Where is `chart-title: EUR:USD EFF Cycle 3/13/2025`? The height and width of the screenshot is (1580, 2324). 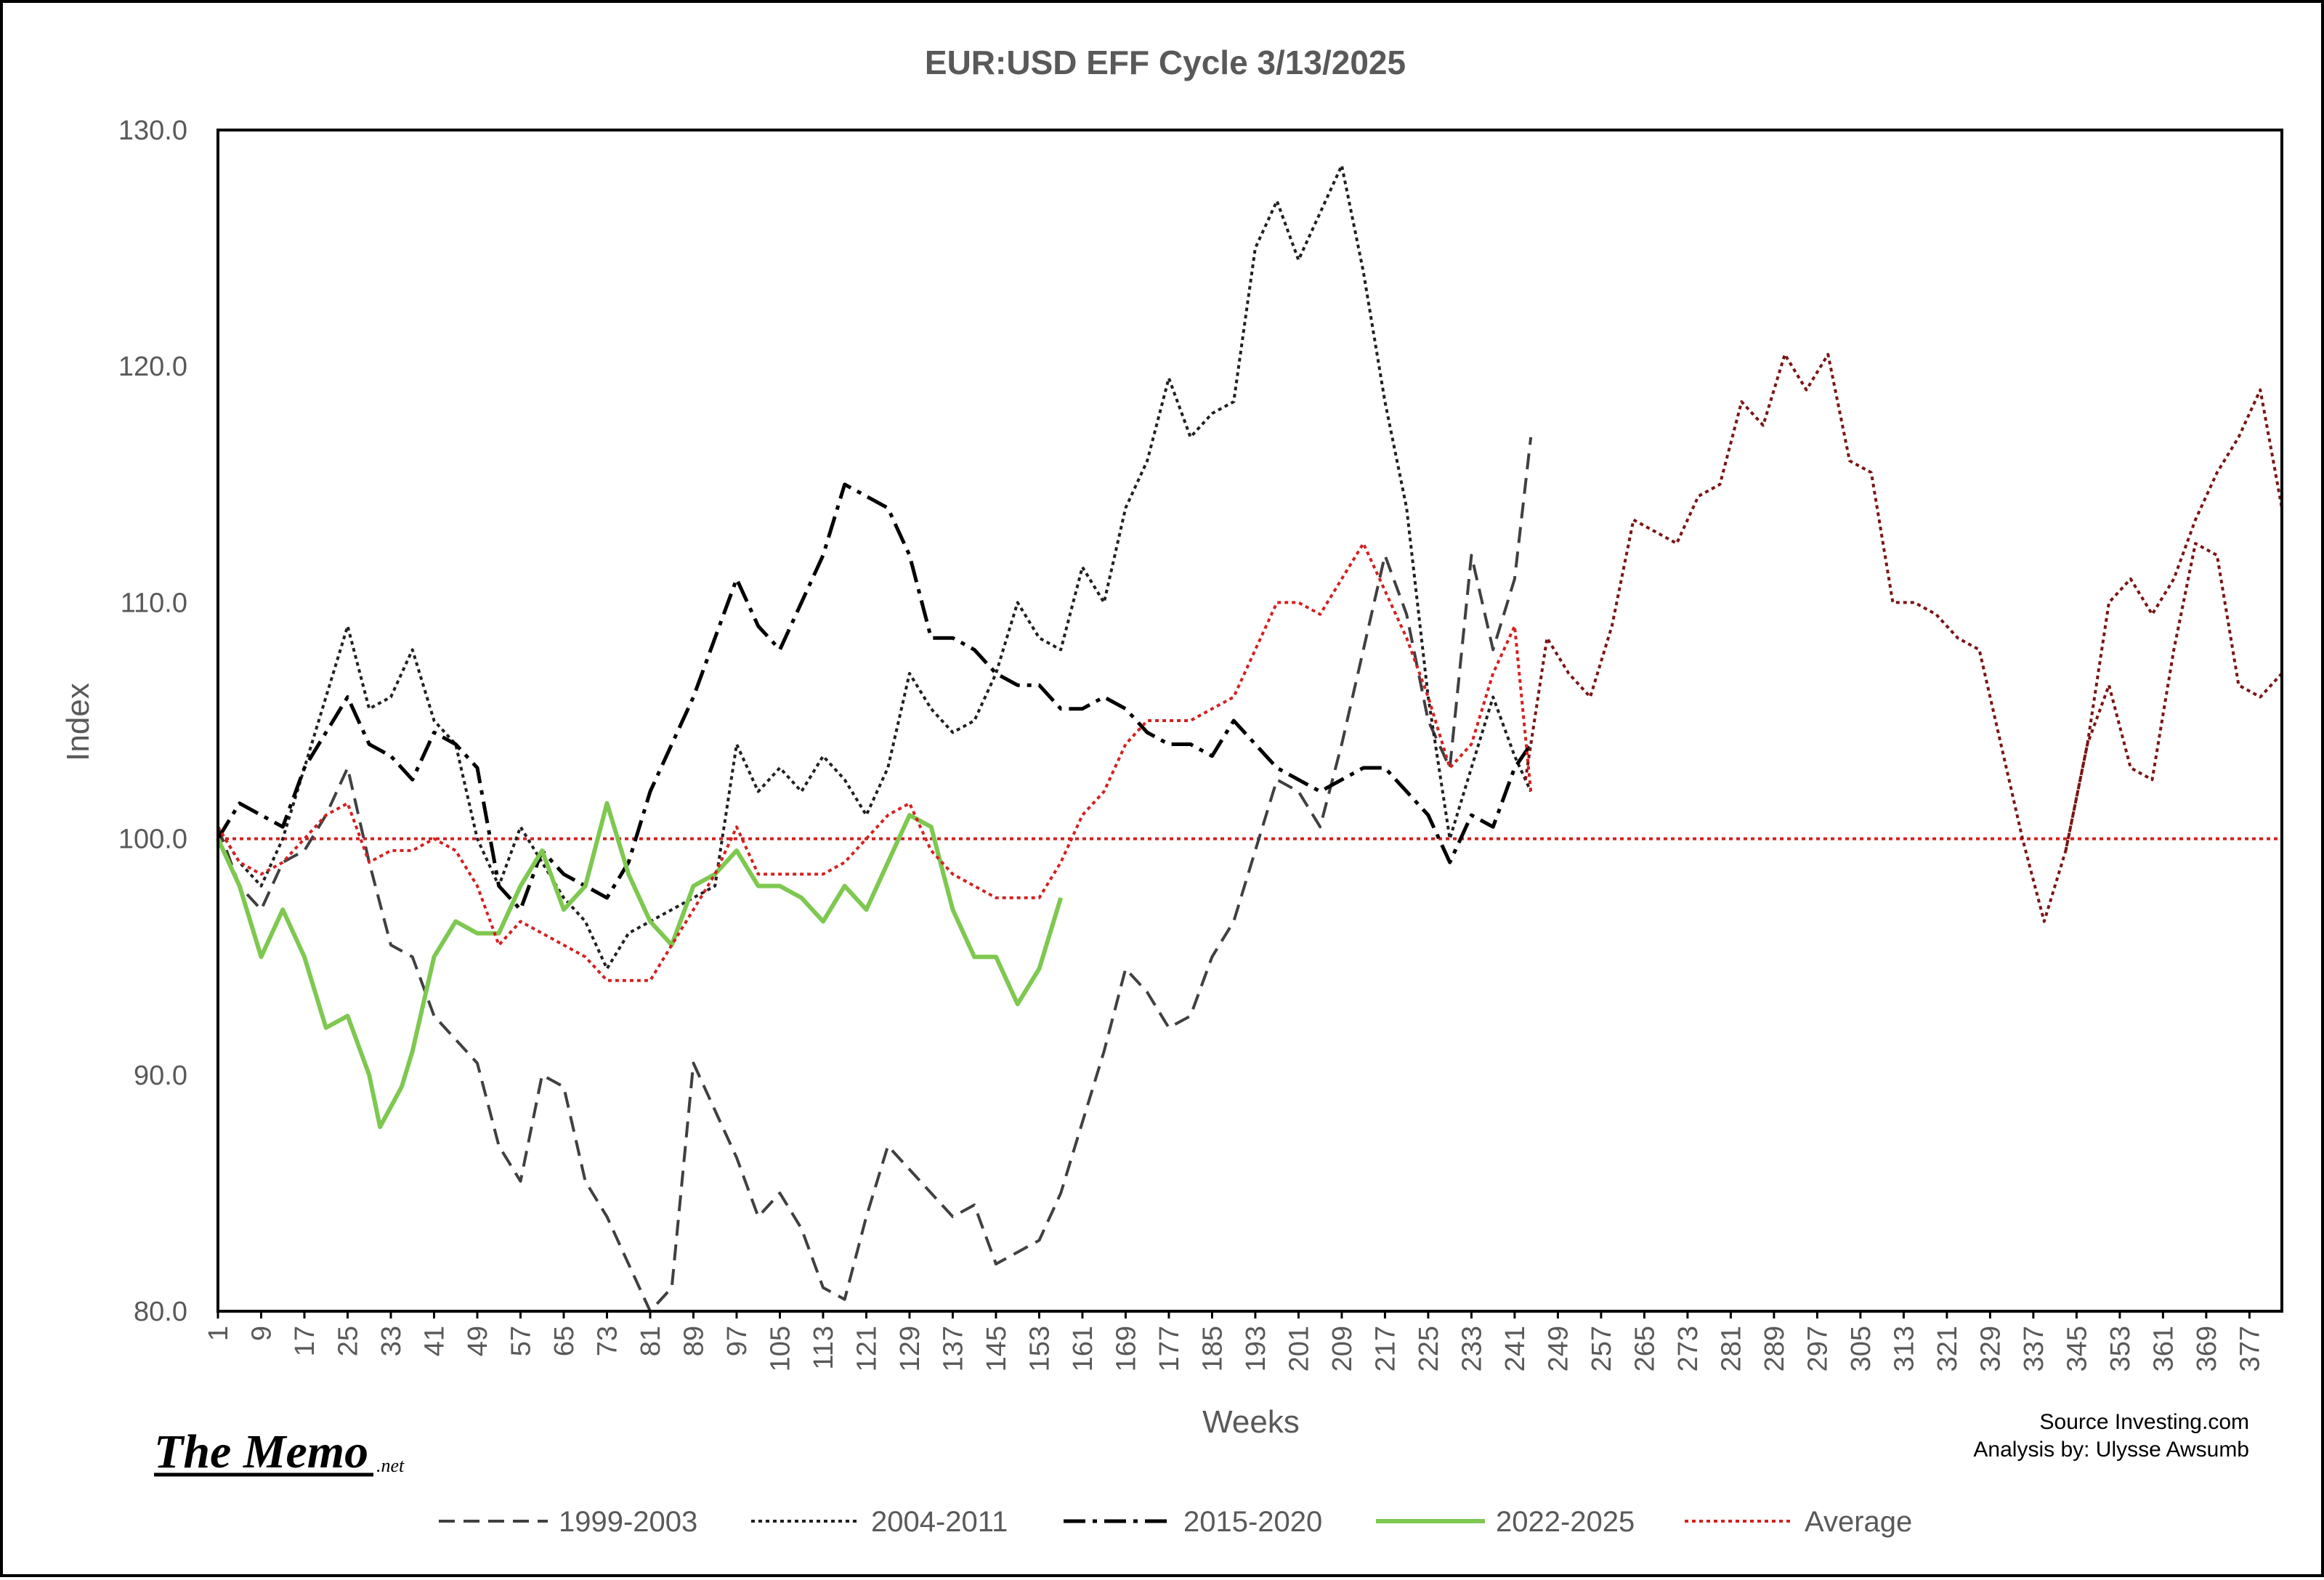 chart-title: EUR:USD EFF Cycle 3/13/2025 is located at coordinates (1165, 63).